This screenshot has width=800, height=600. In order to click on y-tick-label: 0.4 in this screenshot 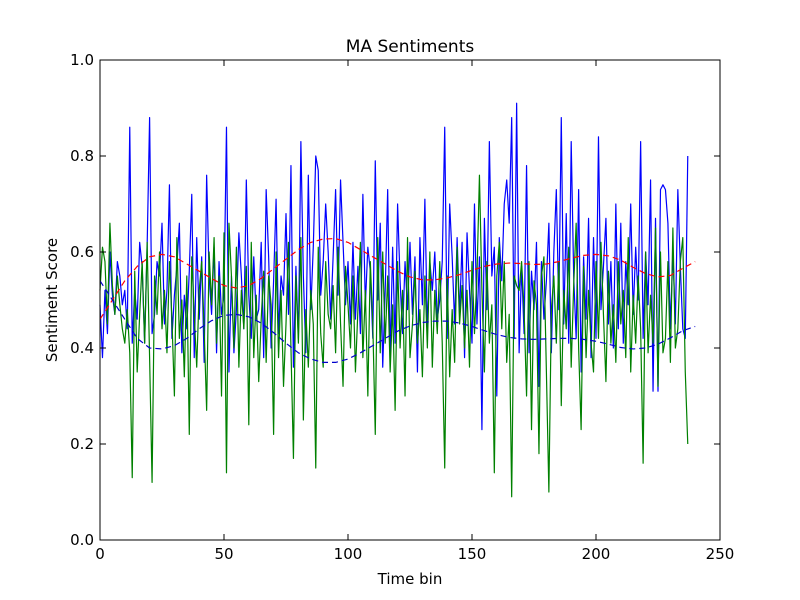, I will do `click(82, 348)`.